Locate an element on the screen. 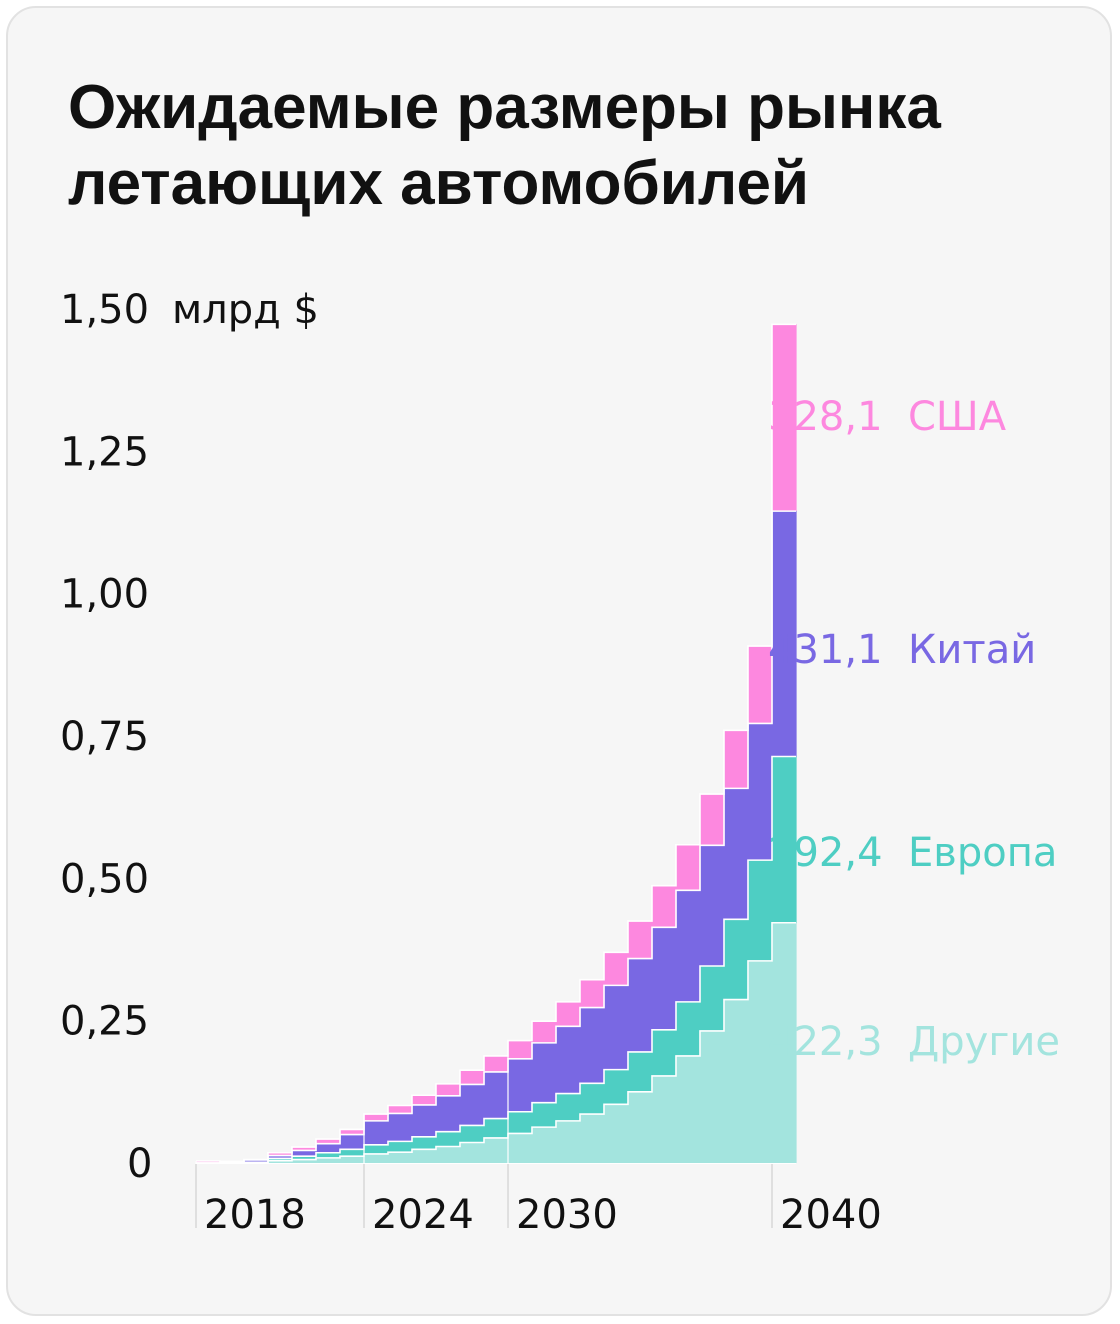  bar-Другие-2024 is located at coordinates (400, 1157).